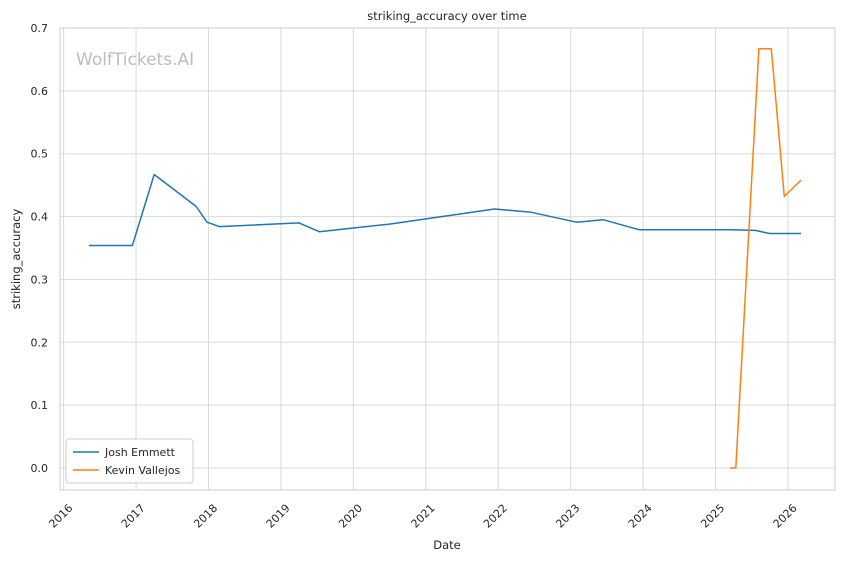 The width and height of the screenshot is (844, 561). I want to click on legend: Josh Emmett Kevin Vallejos, so click(129, 461).